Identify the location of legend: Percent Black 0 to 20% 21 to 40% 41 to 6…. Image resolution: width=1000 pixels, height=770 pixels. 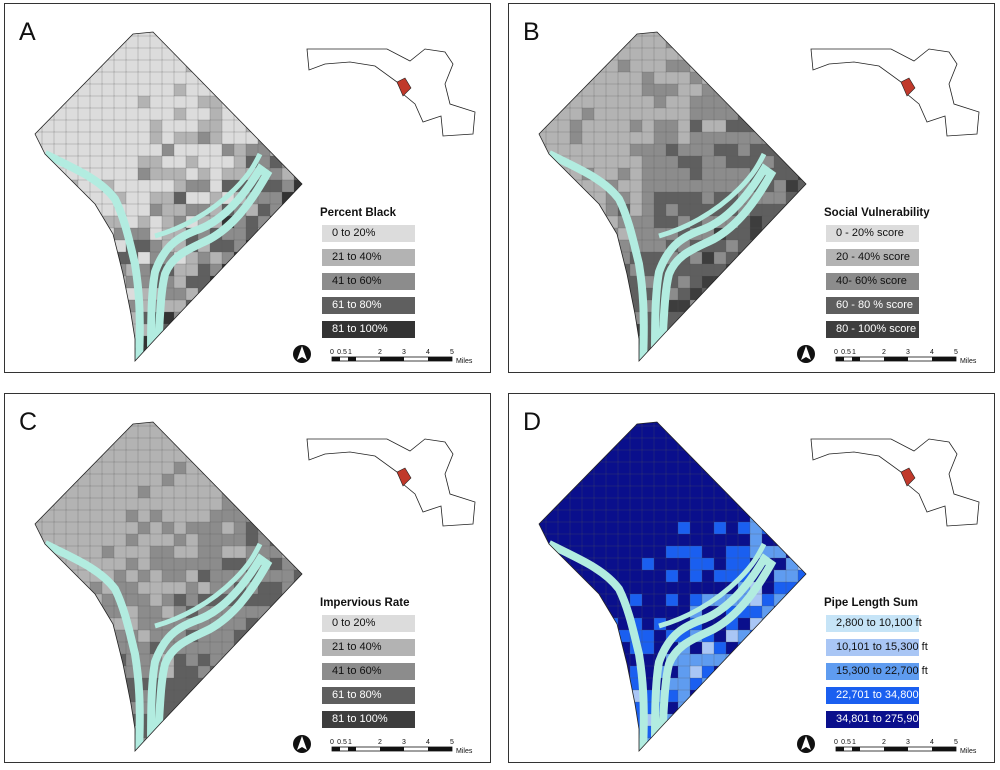
(405, 276).